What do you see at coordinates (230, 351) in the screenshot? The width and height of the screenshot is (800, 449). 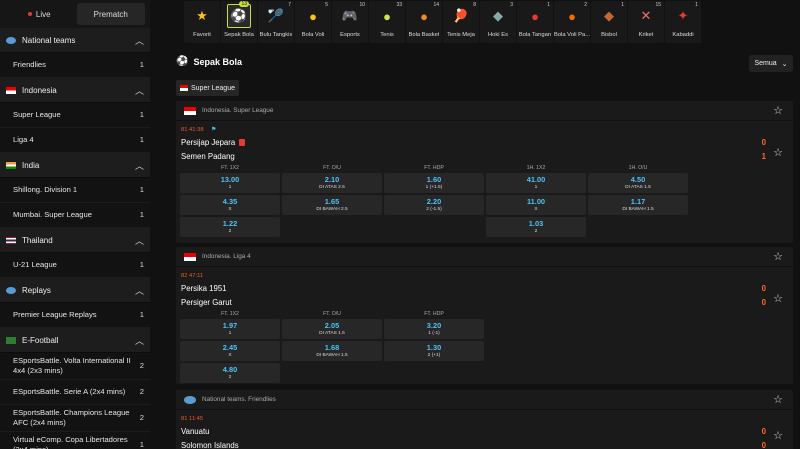 I see `odds-button: 2.45 X` at bounding box center [230, 351].